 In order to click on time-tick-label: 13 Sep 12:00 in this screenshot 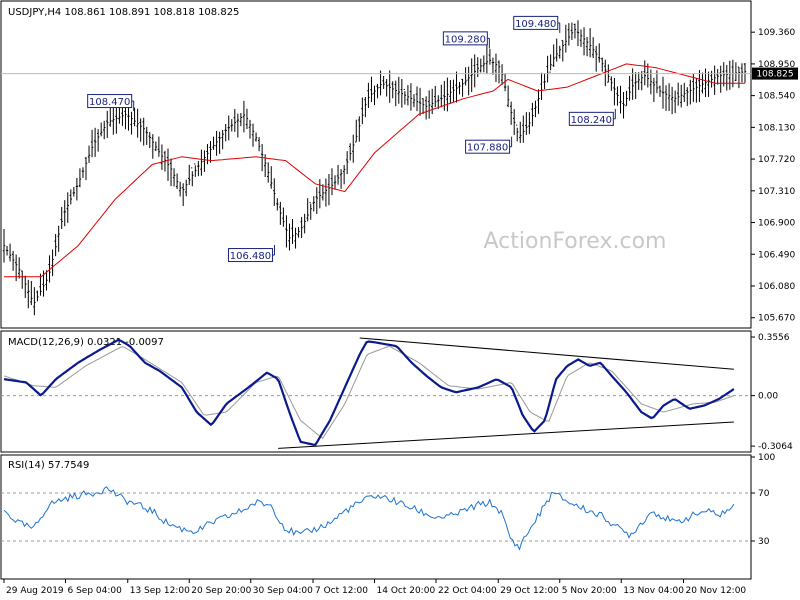, I will do `click(160, 591)`.